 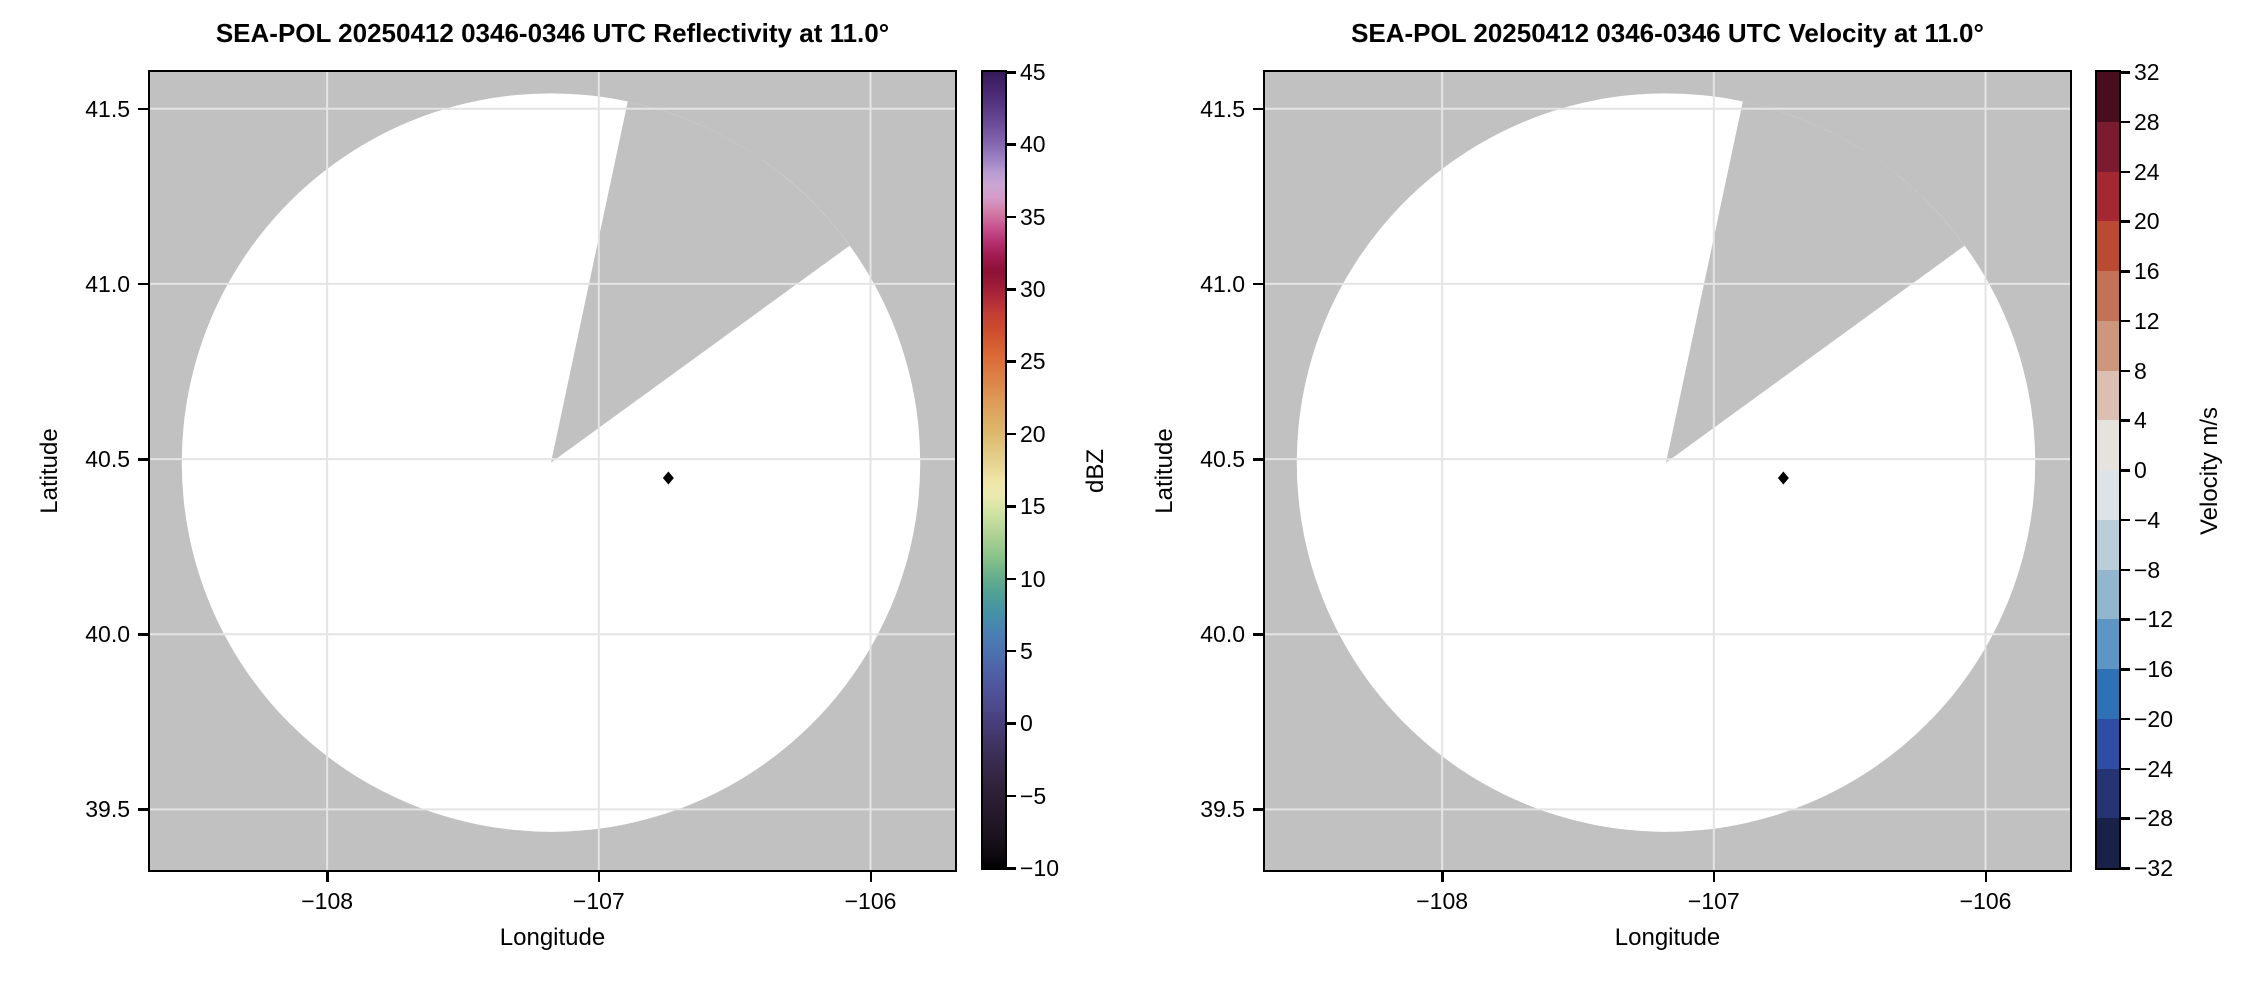 What do you see at coordinates (1026, 650) in the screenshot?
I see `colorbar-tick-label: 5` at bounding box center [1026, 650].